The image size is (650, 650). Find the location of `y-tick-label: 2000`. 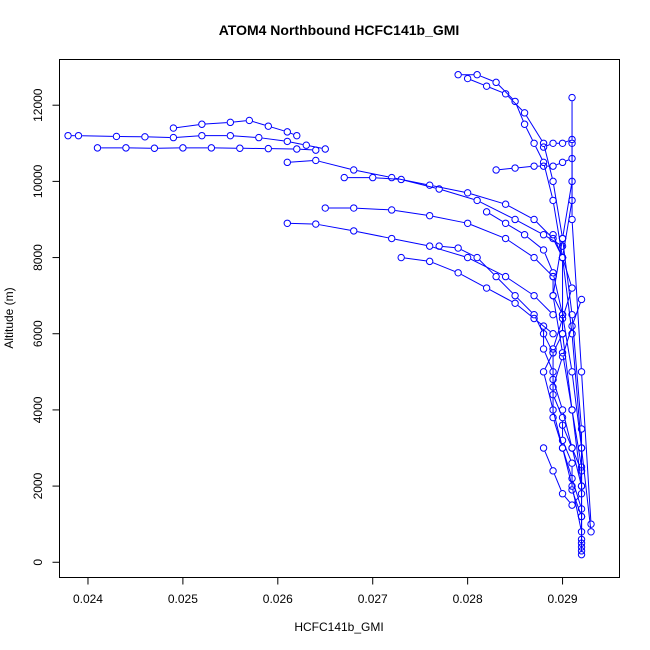

y-tick-label: 2000 is located at coordinates (38, 485).